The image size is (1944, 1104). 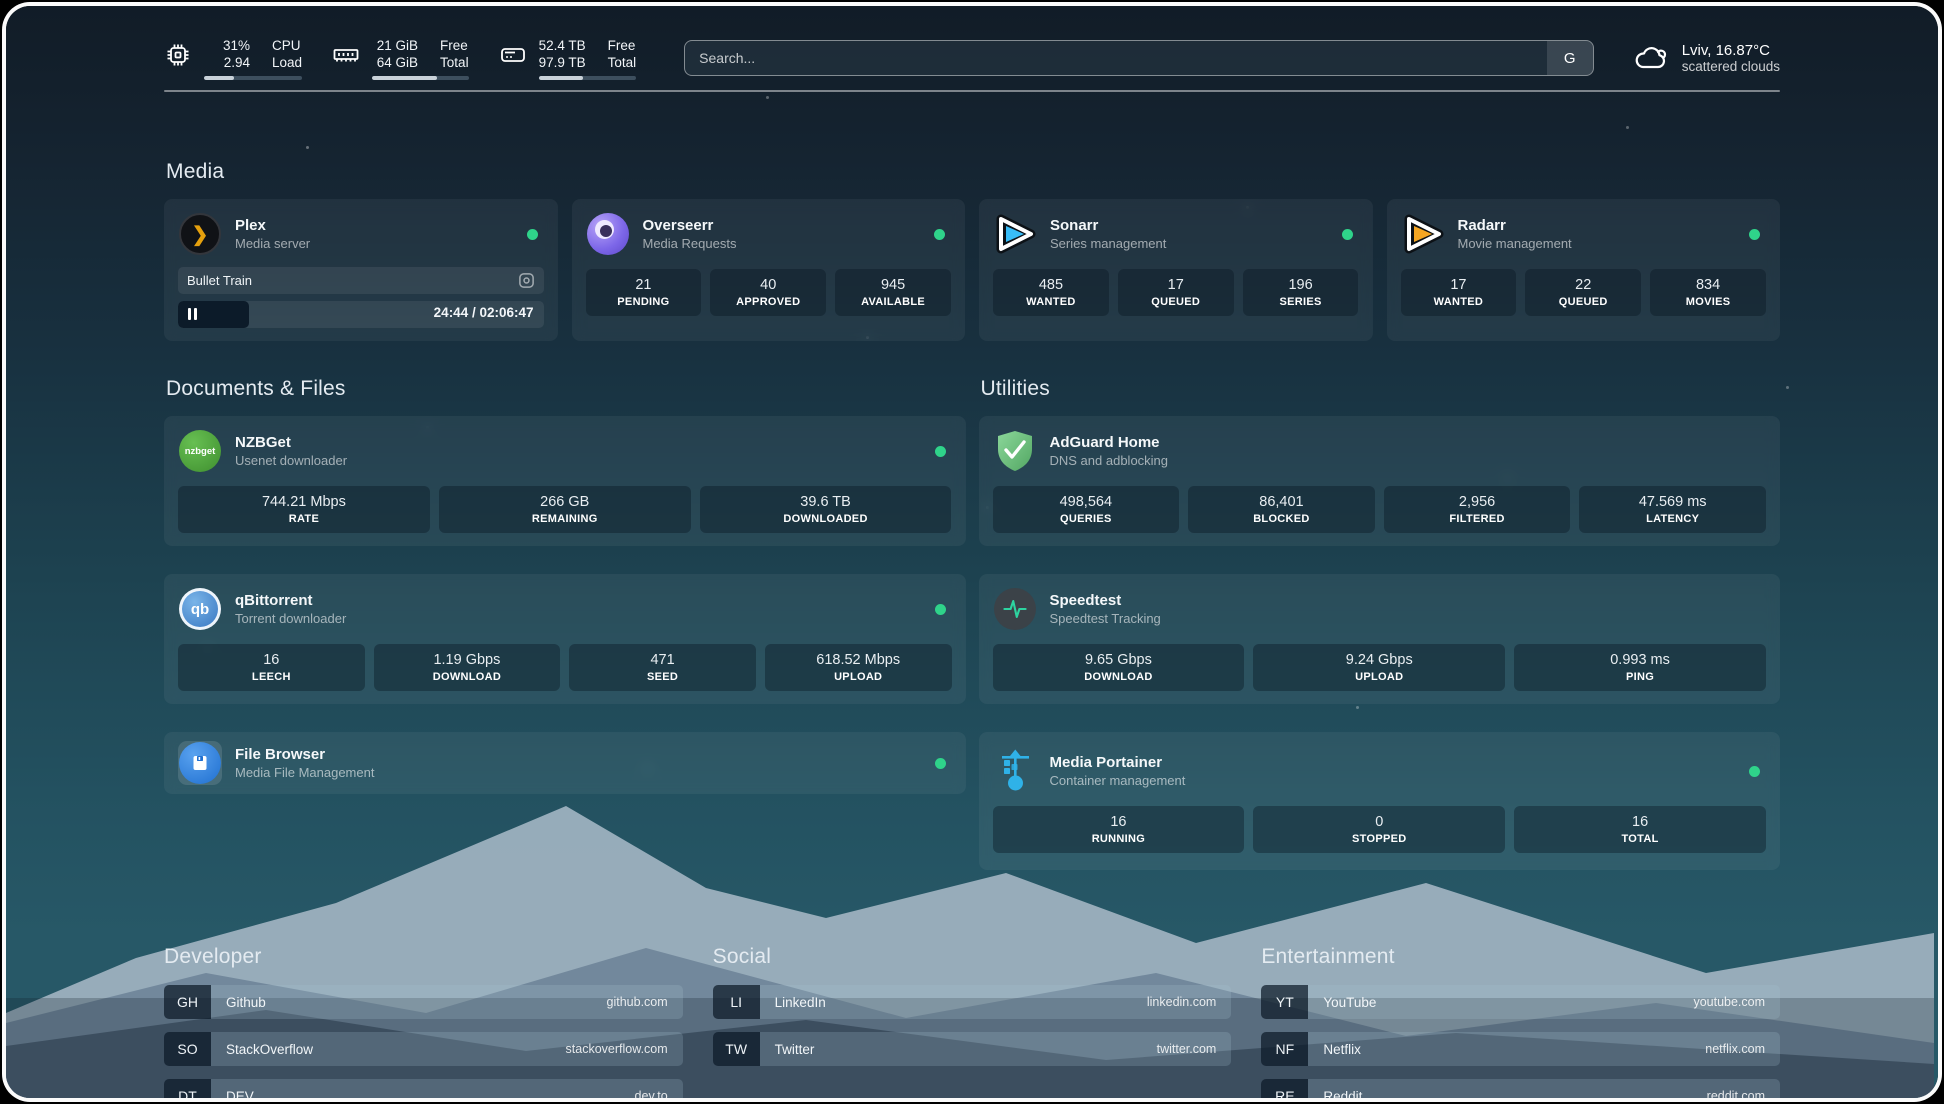 What do you see at coordinates (454, 53) in the screenshot?
I see `memory-labels: Free Total` at bounding box center [454, 53].